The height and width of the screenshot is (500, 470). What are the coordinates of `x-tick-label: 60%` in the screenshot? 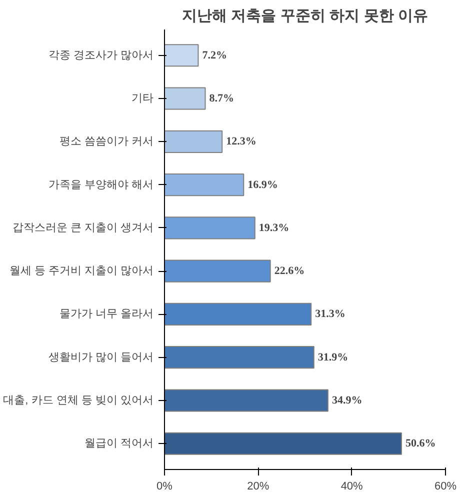 It's located at (445, 486).